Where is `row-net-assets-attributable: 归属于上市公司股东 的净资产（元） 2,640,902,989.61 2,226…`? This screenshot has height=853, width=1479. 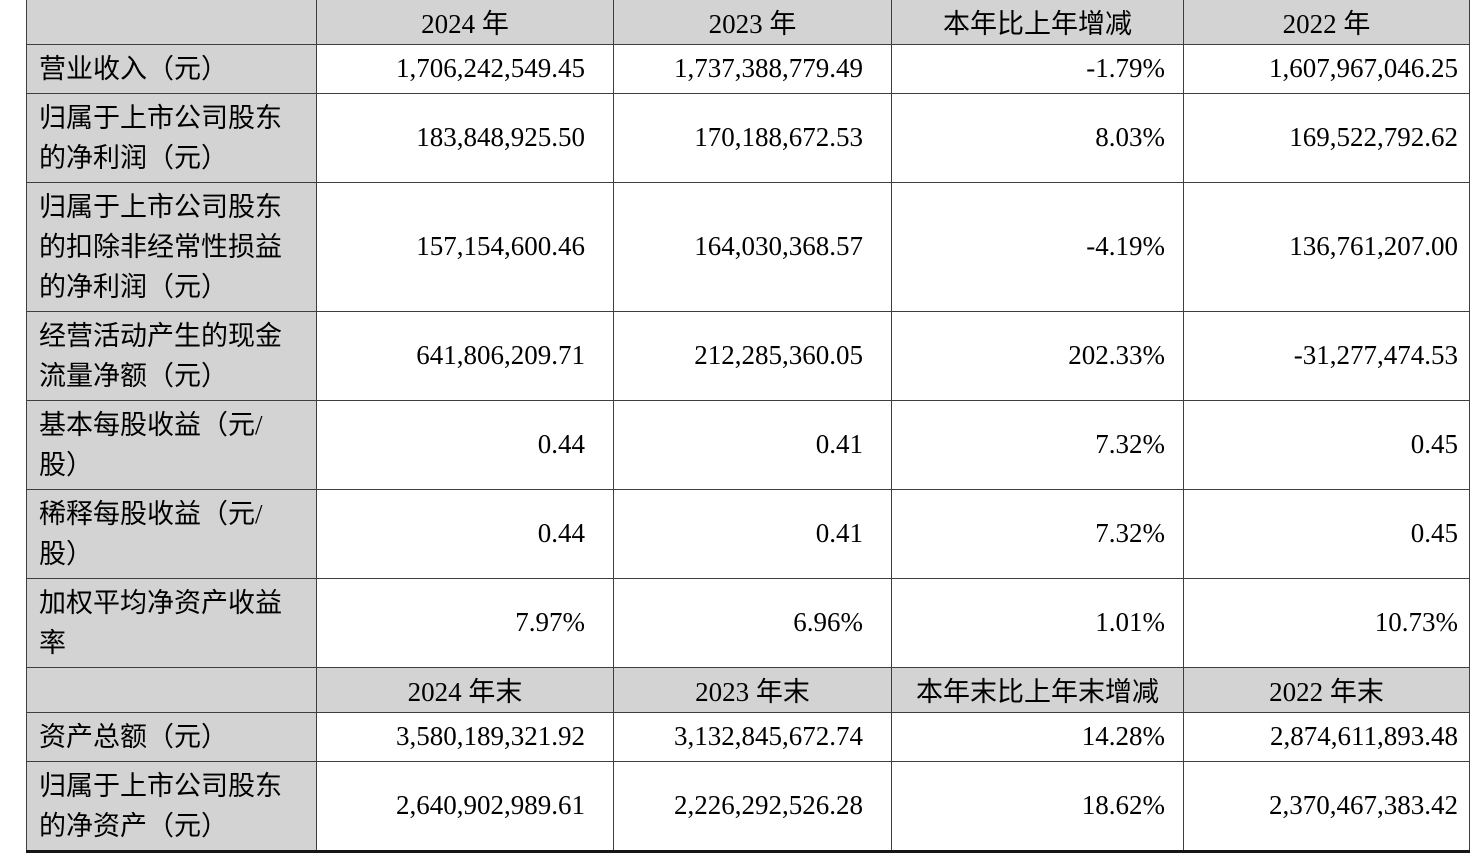 row-net-assets-attributable: 归属于上市公司股东 的净资产（元） 2,640,902,989.61 2,226… is located at coordinates (748, 806).